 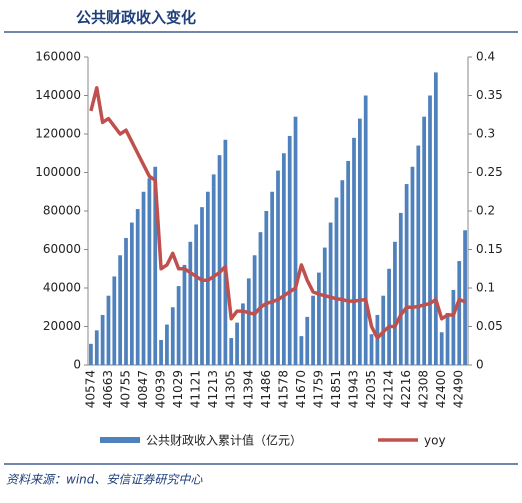 I want to click on y2-tick-label: 0.4, so click(x=485, y=57).